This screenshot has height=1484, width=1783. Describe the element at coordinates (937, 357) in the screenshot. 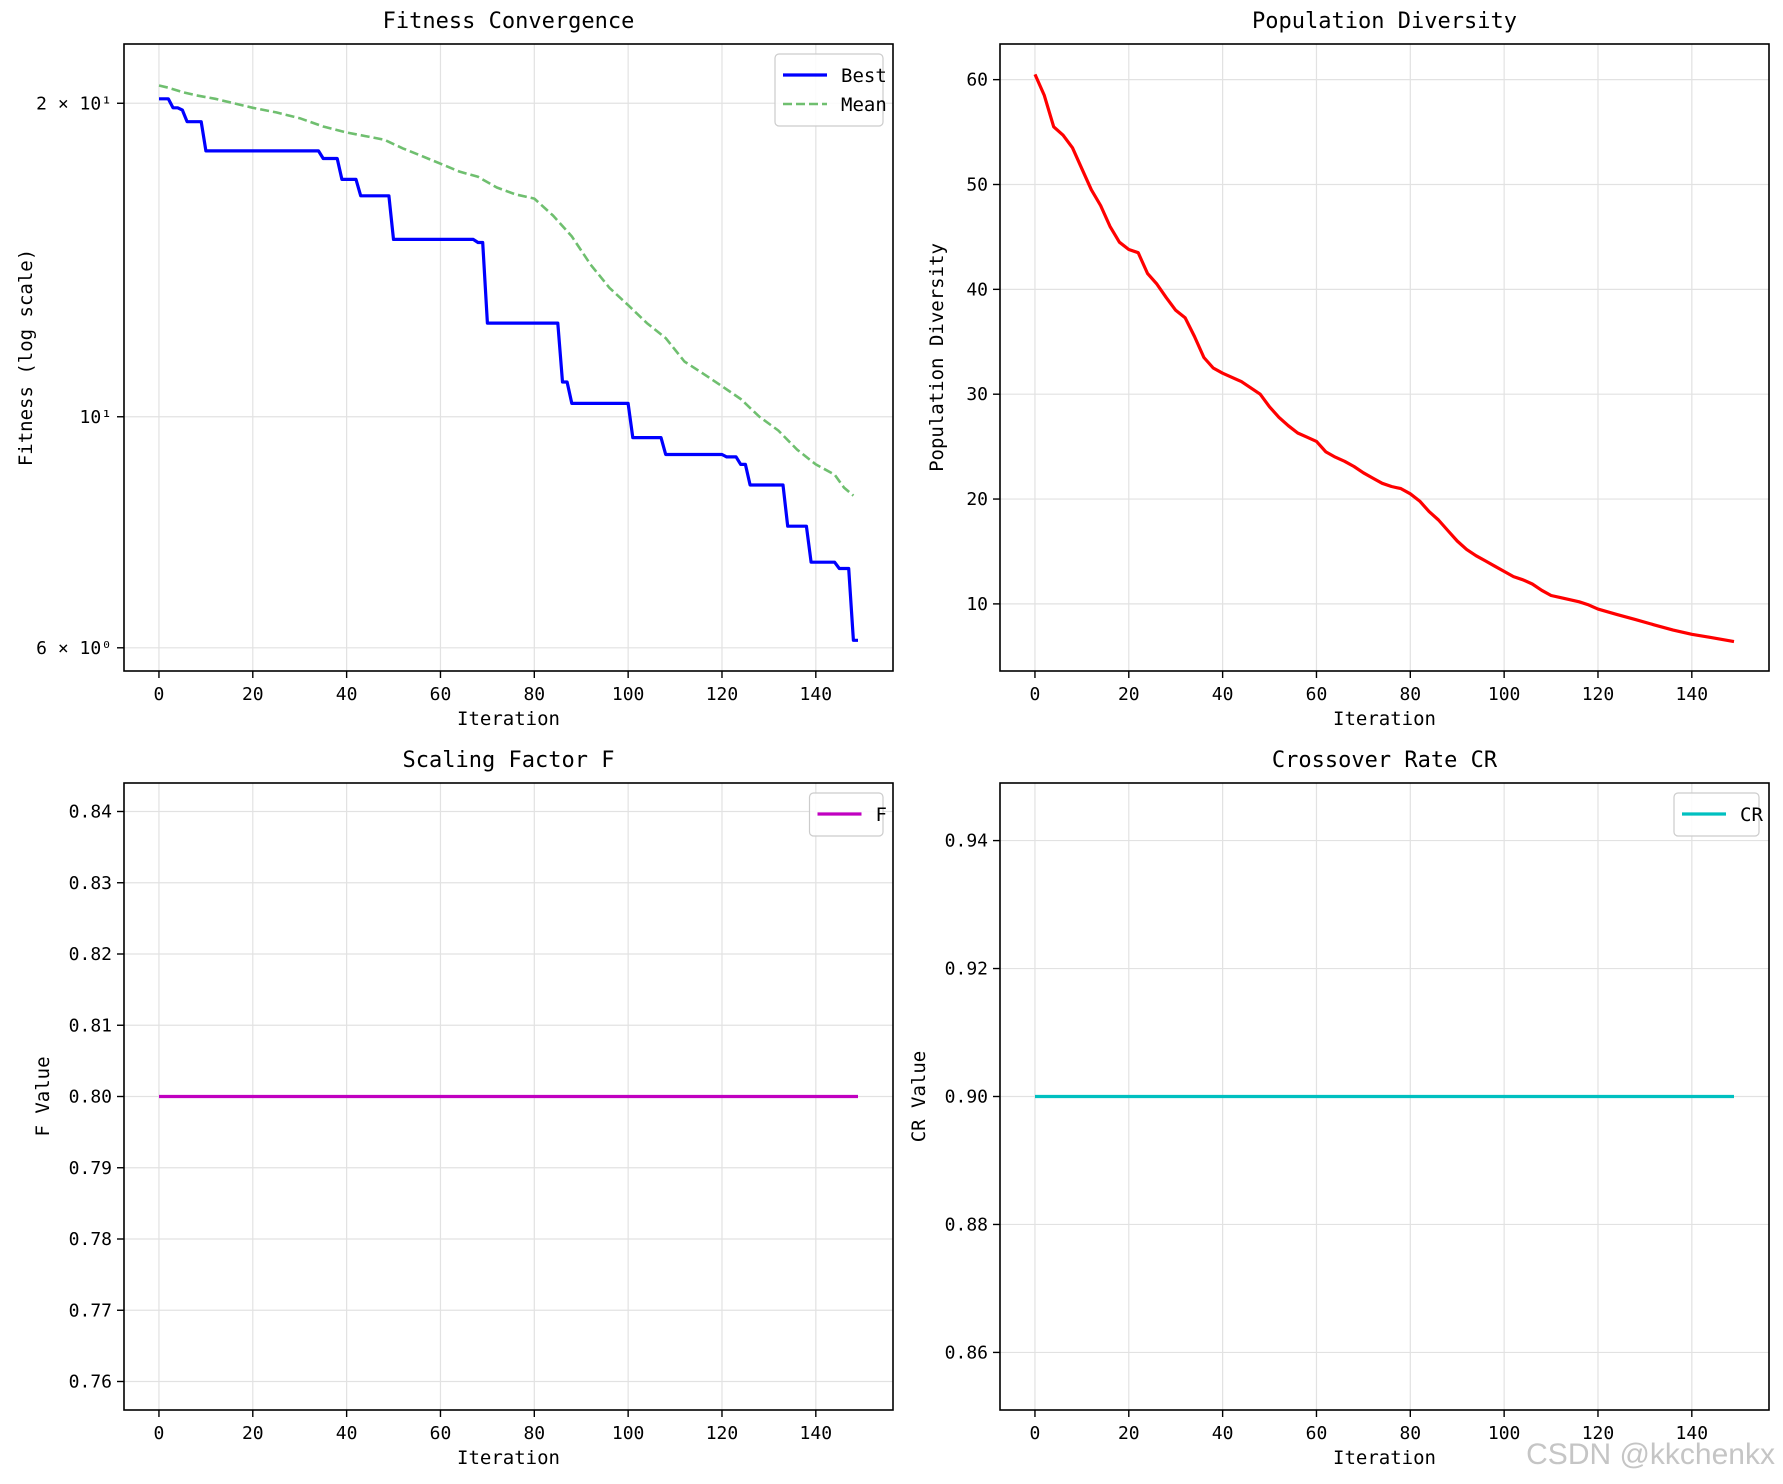

I see `diversity-ylabel: Population Diversity` at that location.